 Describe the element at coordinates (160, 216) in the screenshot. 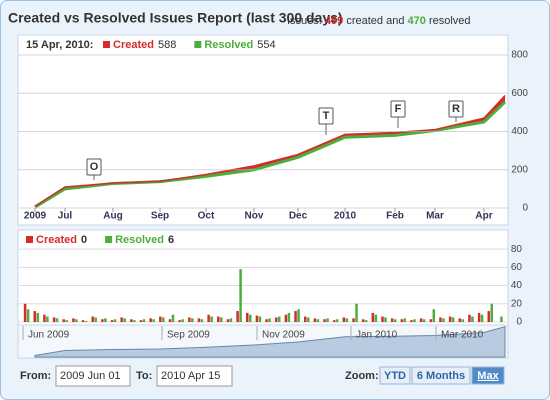

I see `x-tick-label: Sep` at that location.